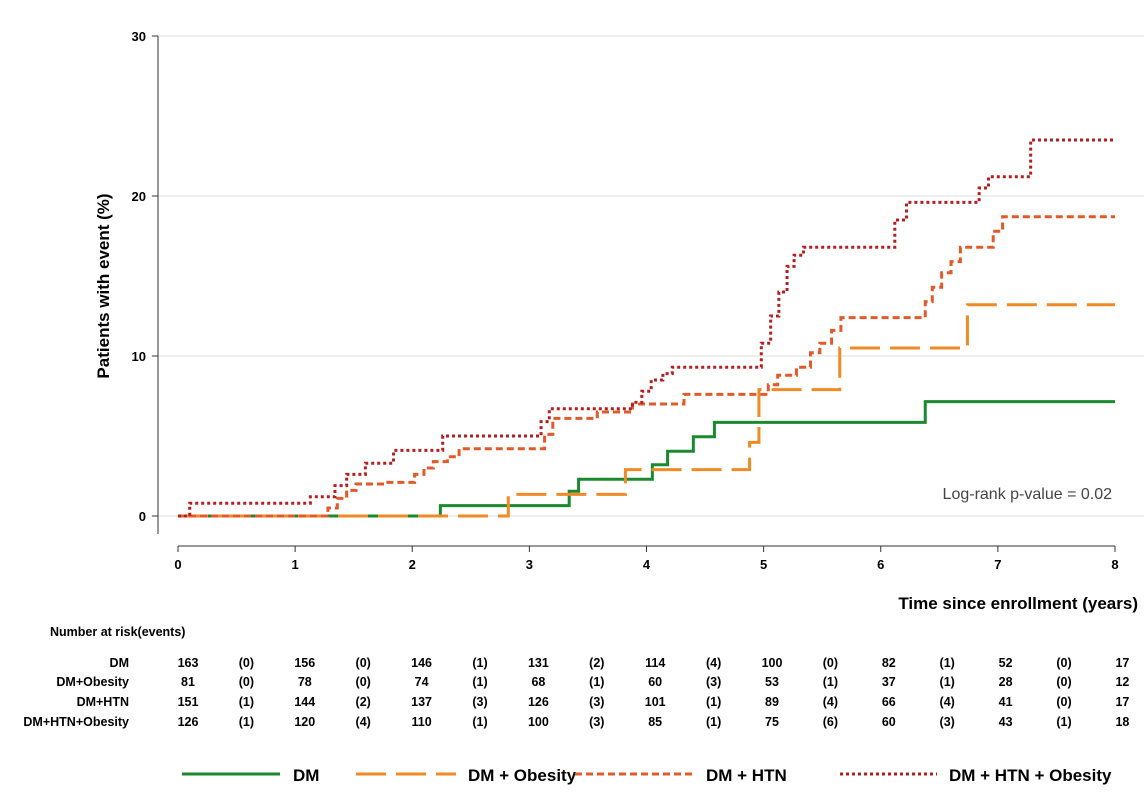 This screenshot has height=792, width=1144. I want to click on risk-cell: 18, so click(1122, 722).